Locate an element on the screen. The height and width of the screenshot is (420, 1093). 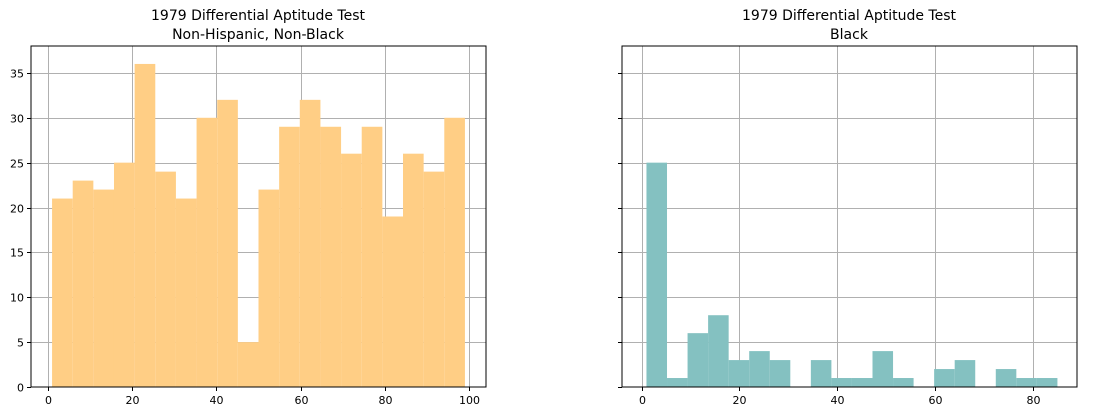
y-axis-ticks is located at coordinates (620, 230).